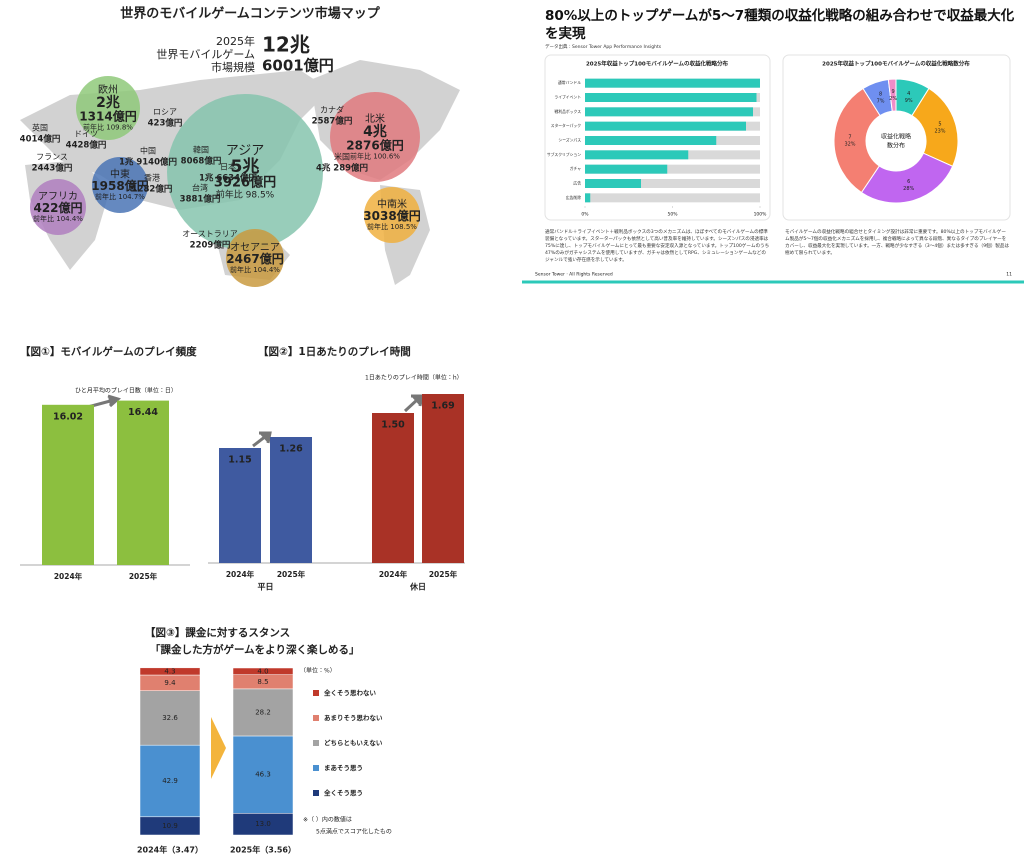 The height and width of the screenshot is (862, 1024). I want to click on legend-label: 全くそう思う, so click(343, 792).